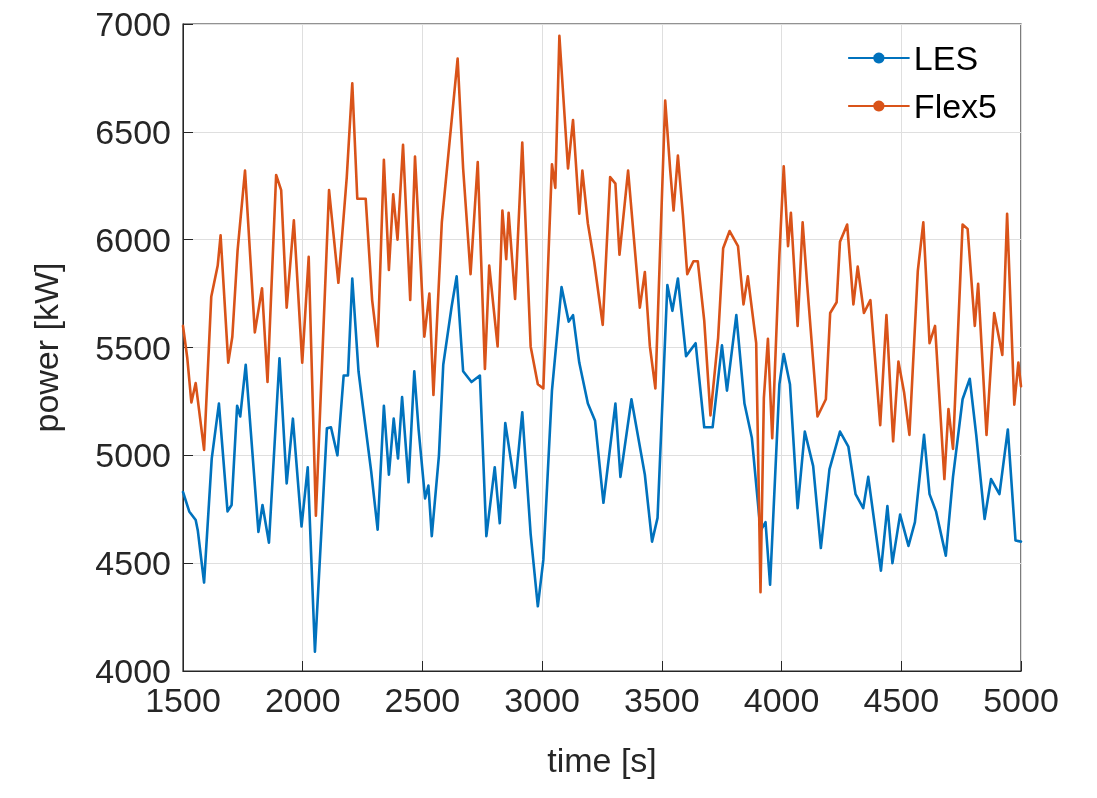 This screenshot has width=1097, height=798. What do you see at coordinates (955, 106) in the screenshot?
I see `legend-label: Flex5` at bounding box center [955, 106].